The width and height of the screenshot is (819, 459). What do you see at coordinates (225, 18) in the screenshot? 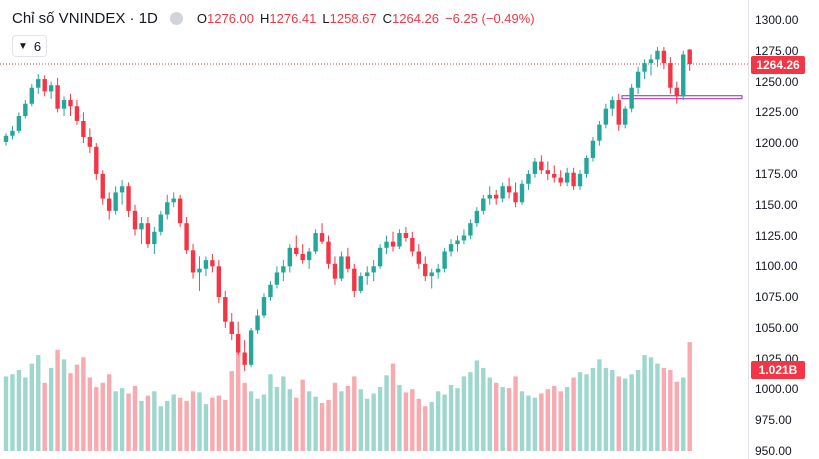
I see `open-value: O1276.00` at bounding box center [225, 18].